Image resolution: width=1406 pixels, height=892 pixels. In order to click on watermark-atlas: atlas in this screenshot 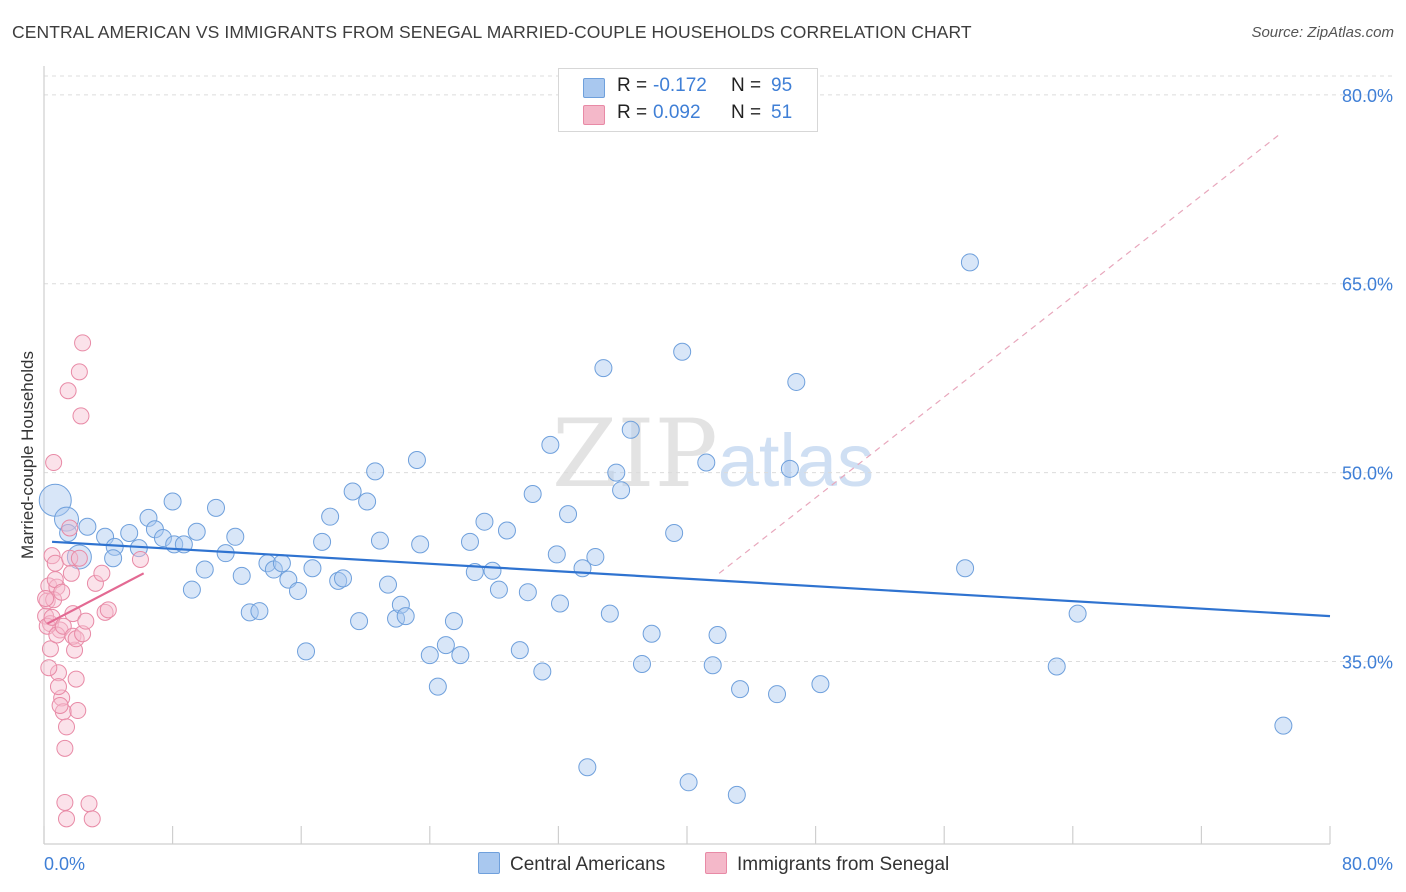, I will do `click(796, 460)`.